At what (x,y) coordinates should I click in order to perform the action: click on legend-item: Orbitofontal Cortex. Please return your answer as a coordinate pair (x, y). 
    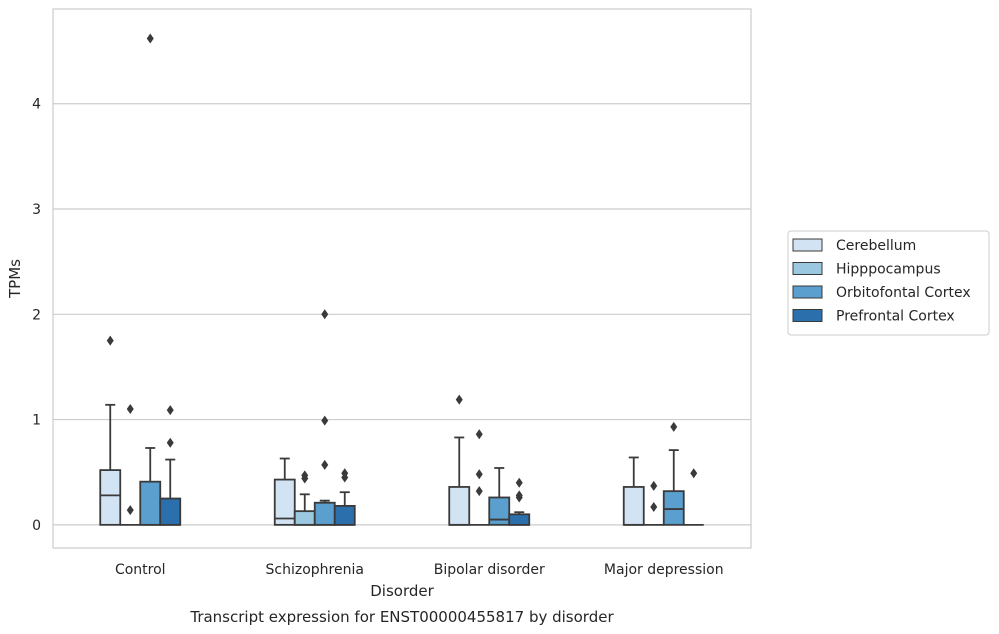
    Looking at the image, I should click on (881, 293).